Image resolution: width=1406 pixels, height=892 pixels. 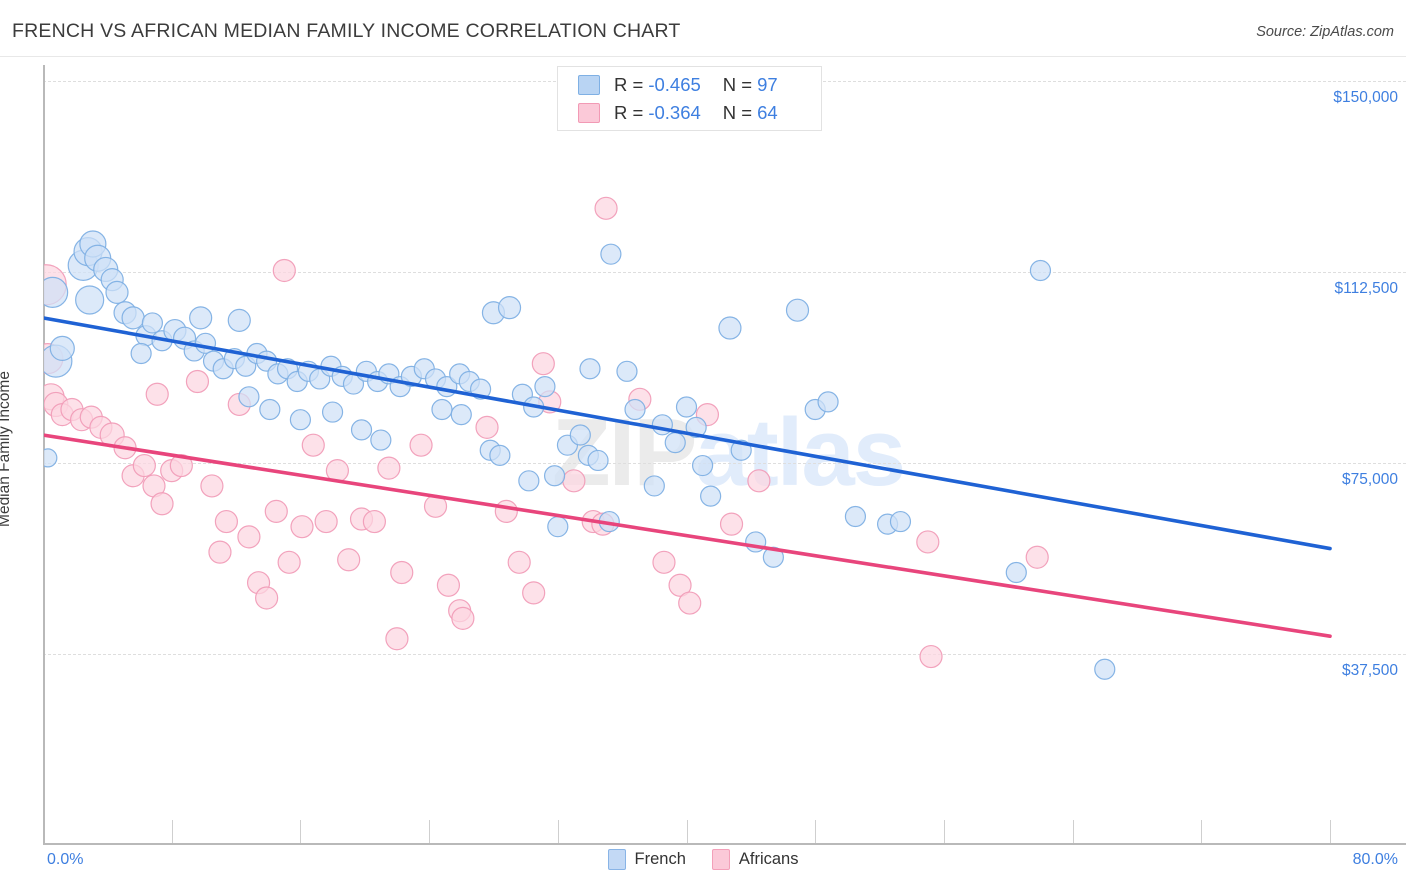 I want to click on legend-label-africans: Africans, so click(x=768, y=859).